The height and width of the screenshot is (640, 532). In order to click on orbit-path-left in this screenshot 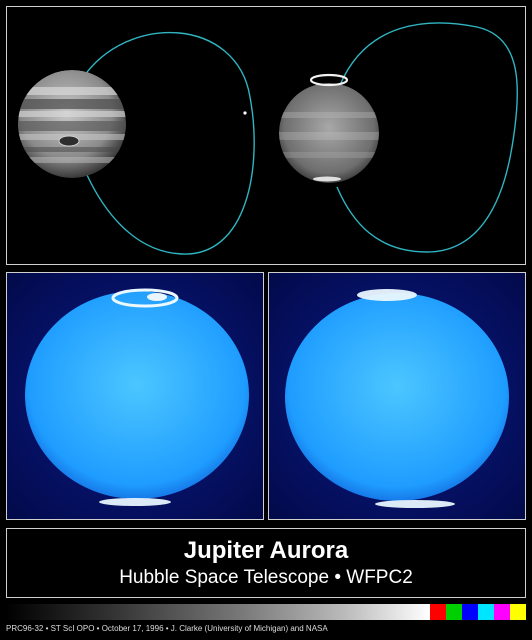, I will do `click(168, 143)`.